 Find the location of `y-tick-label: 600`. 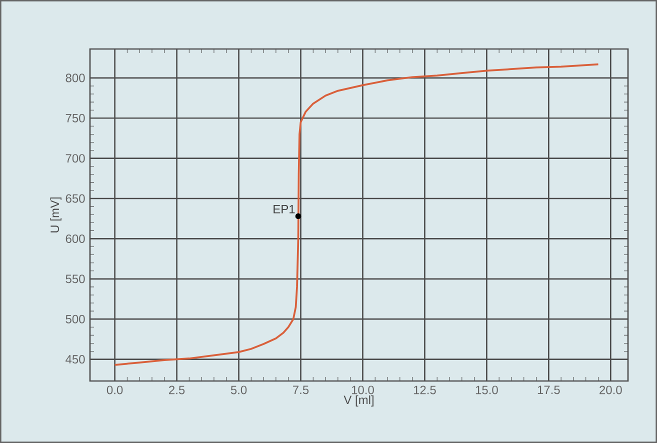

y-tick-label: 600 is located at coordinates (75, 238).